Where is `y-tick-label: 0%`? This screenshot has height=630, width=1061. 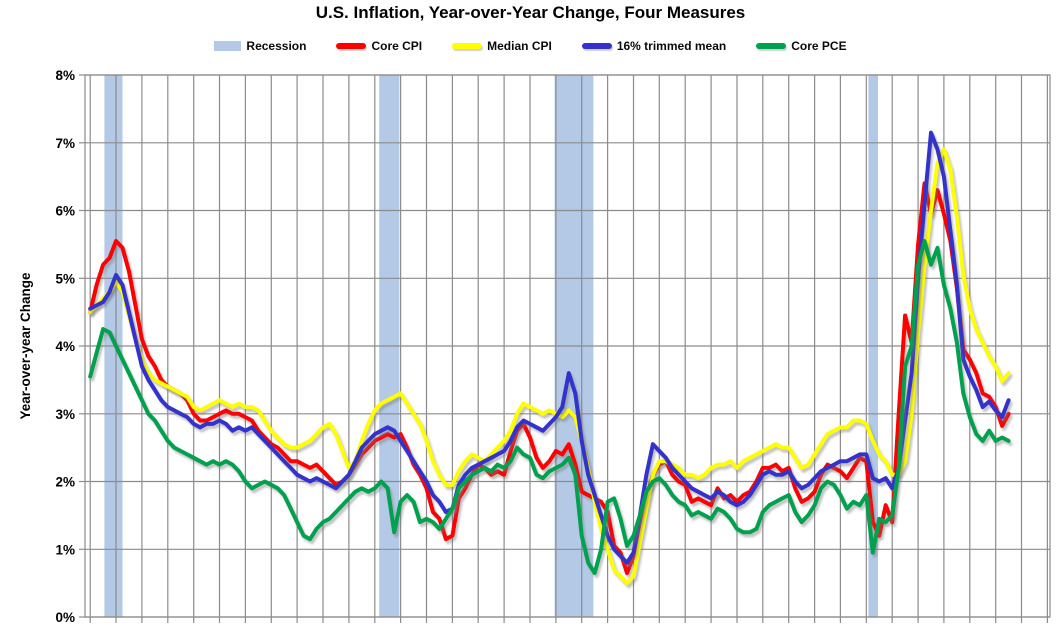
y-tick-label: 0% is located at coordinates (65, 617).